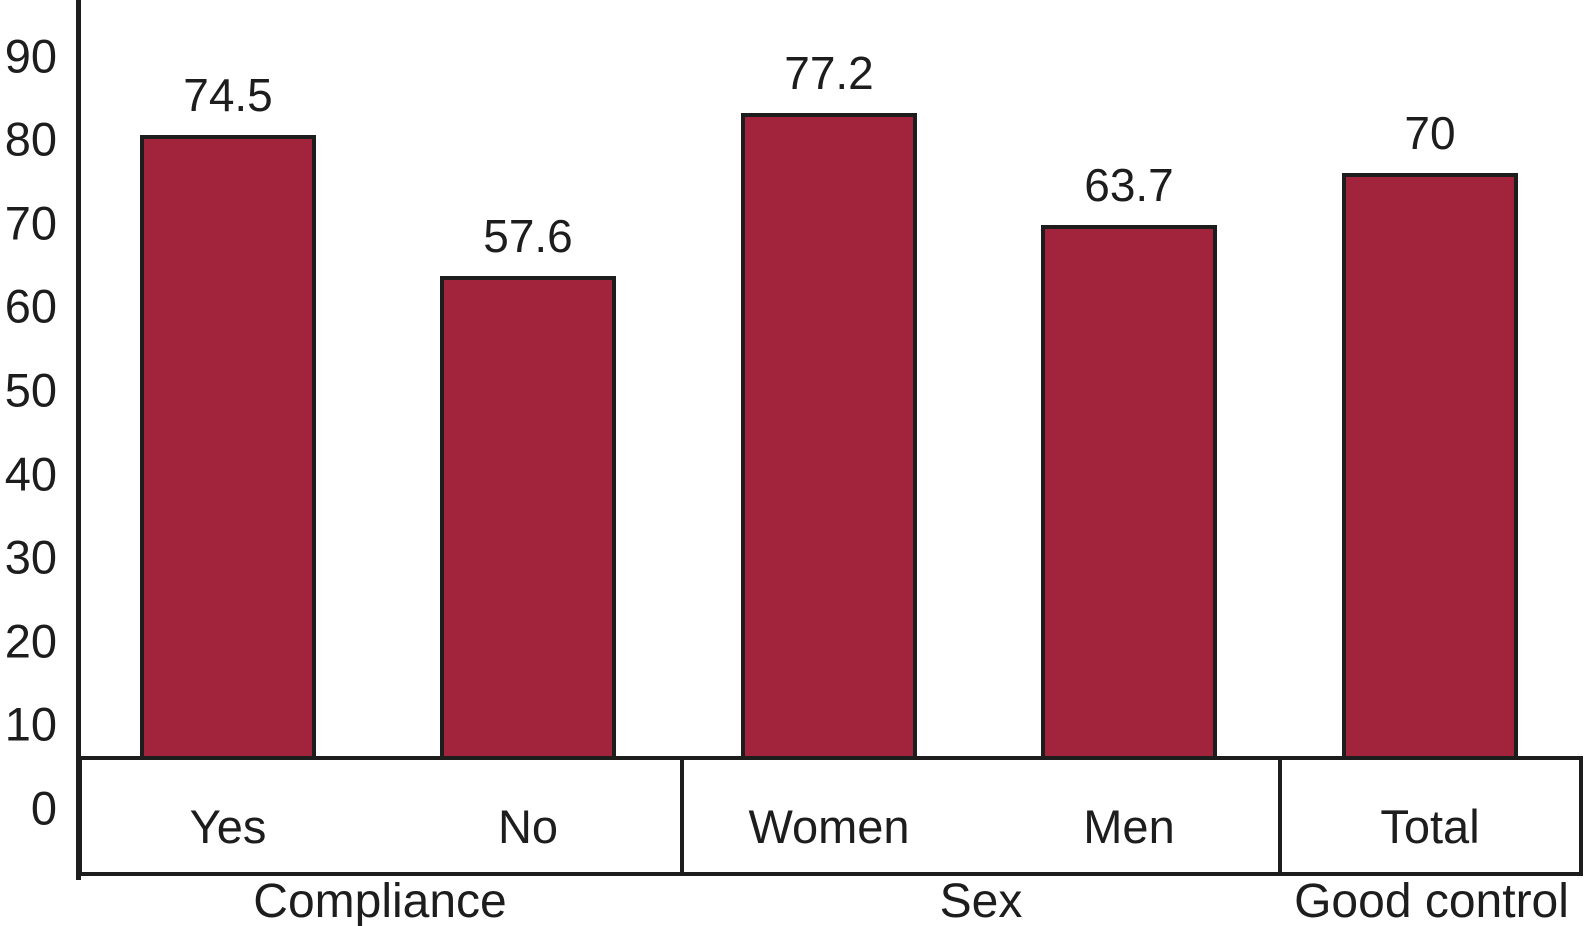  Describe the element at coordinates (528, 236) in the screenshot. I see `bar-value-label: 57.6` at that location.